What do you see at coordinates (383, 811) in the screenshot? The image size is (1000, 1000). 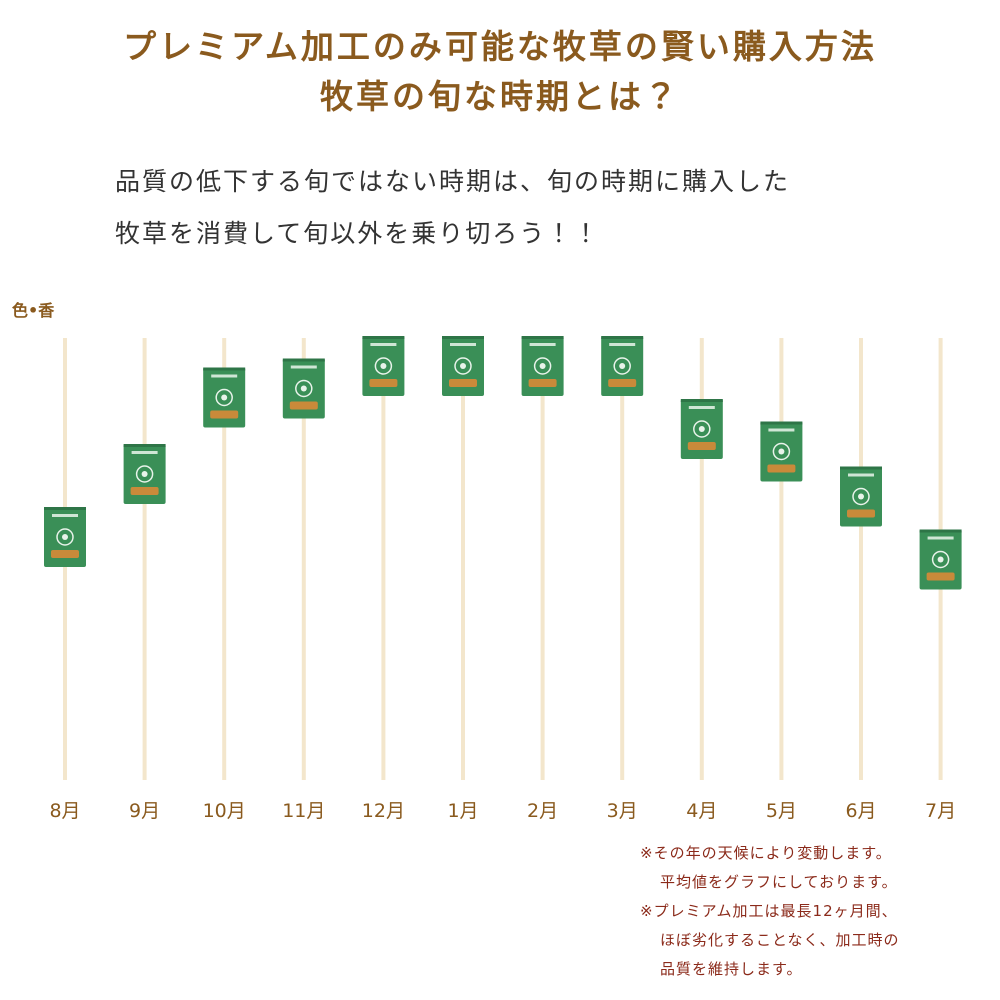 I see `x-tick-label: 12月` at bounding box center [383, 811].